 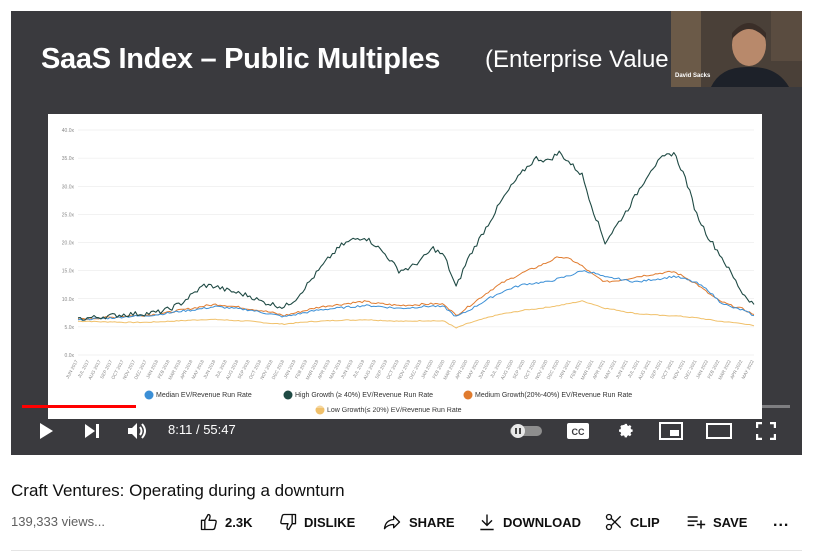 I want to click on legend-label: Median EV/Revenue Run Rate, so click(x=204, y=395).